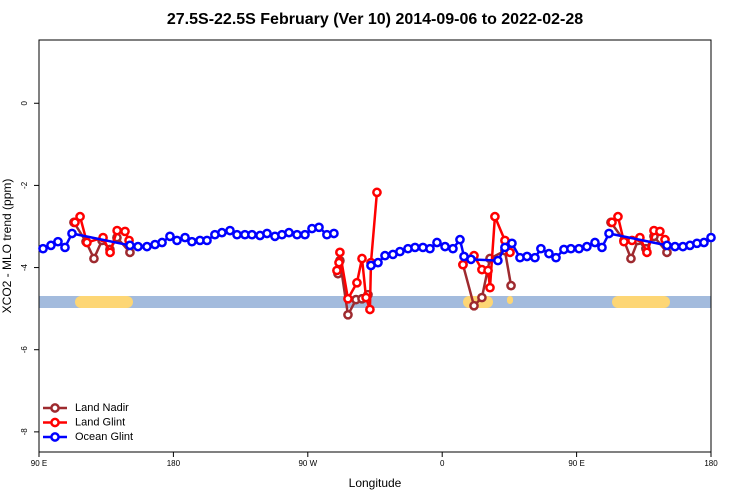  I want to click on y-tick-label: -8, so click(24, 432).